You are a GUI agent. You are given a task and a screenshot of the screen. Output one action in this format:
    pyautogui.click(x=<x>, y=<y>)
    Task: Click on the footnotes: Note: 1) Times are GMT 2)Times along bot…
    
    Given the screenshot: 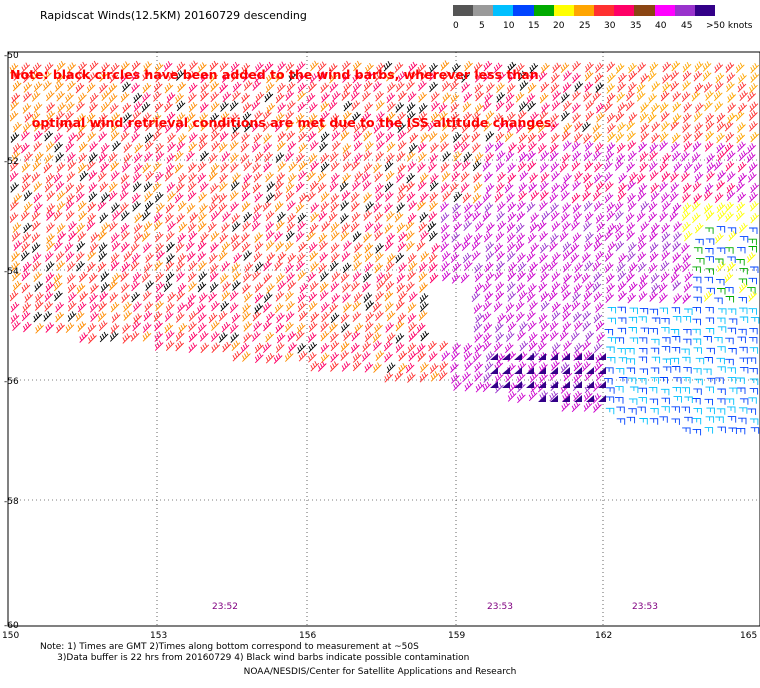 What is the action you would take?
    pyautogui.click(x=254, y=653)
    